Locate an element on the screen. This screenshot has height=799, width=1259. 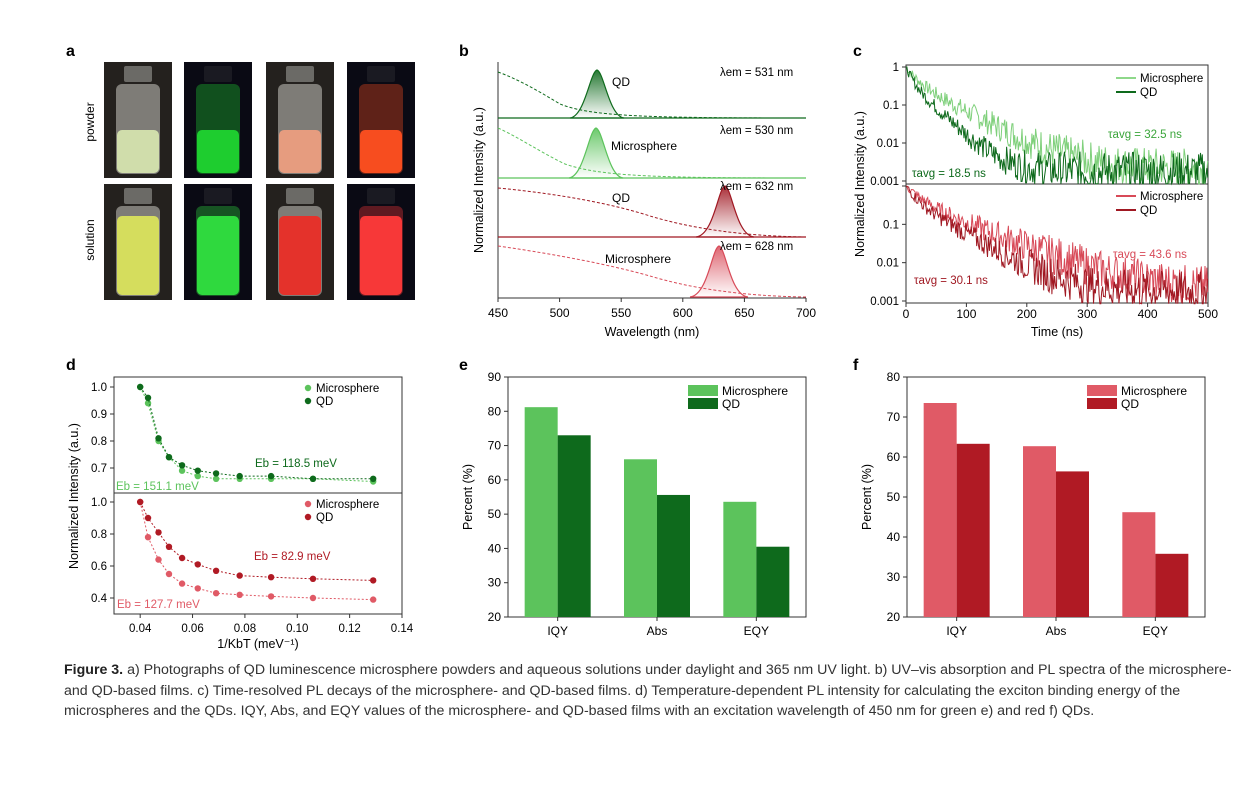
c-y-label: Normalized Intensity (a.u.) is located at coordinates (860, 184).